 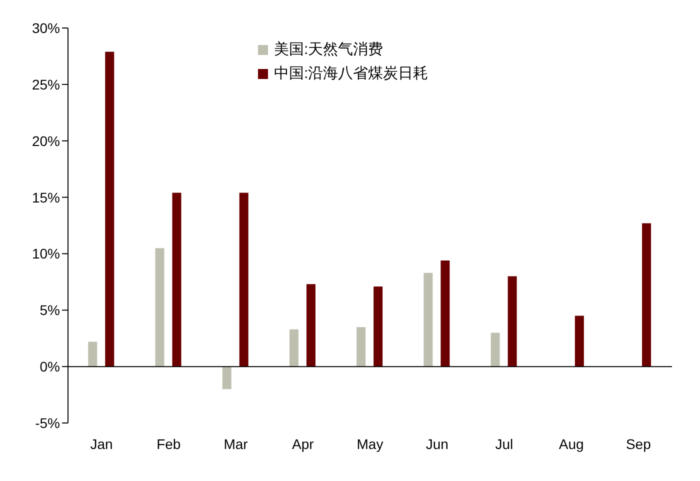 What do you see at coordinates (46, 140) in the screenshot?
I see `y-tick-label: 20%` at bounding box center [46, 140].